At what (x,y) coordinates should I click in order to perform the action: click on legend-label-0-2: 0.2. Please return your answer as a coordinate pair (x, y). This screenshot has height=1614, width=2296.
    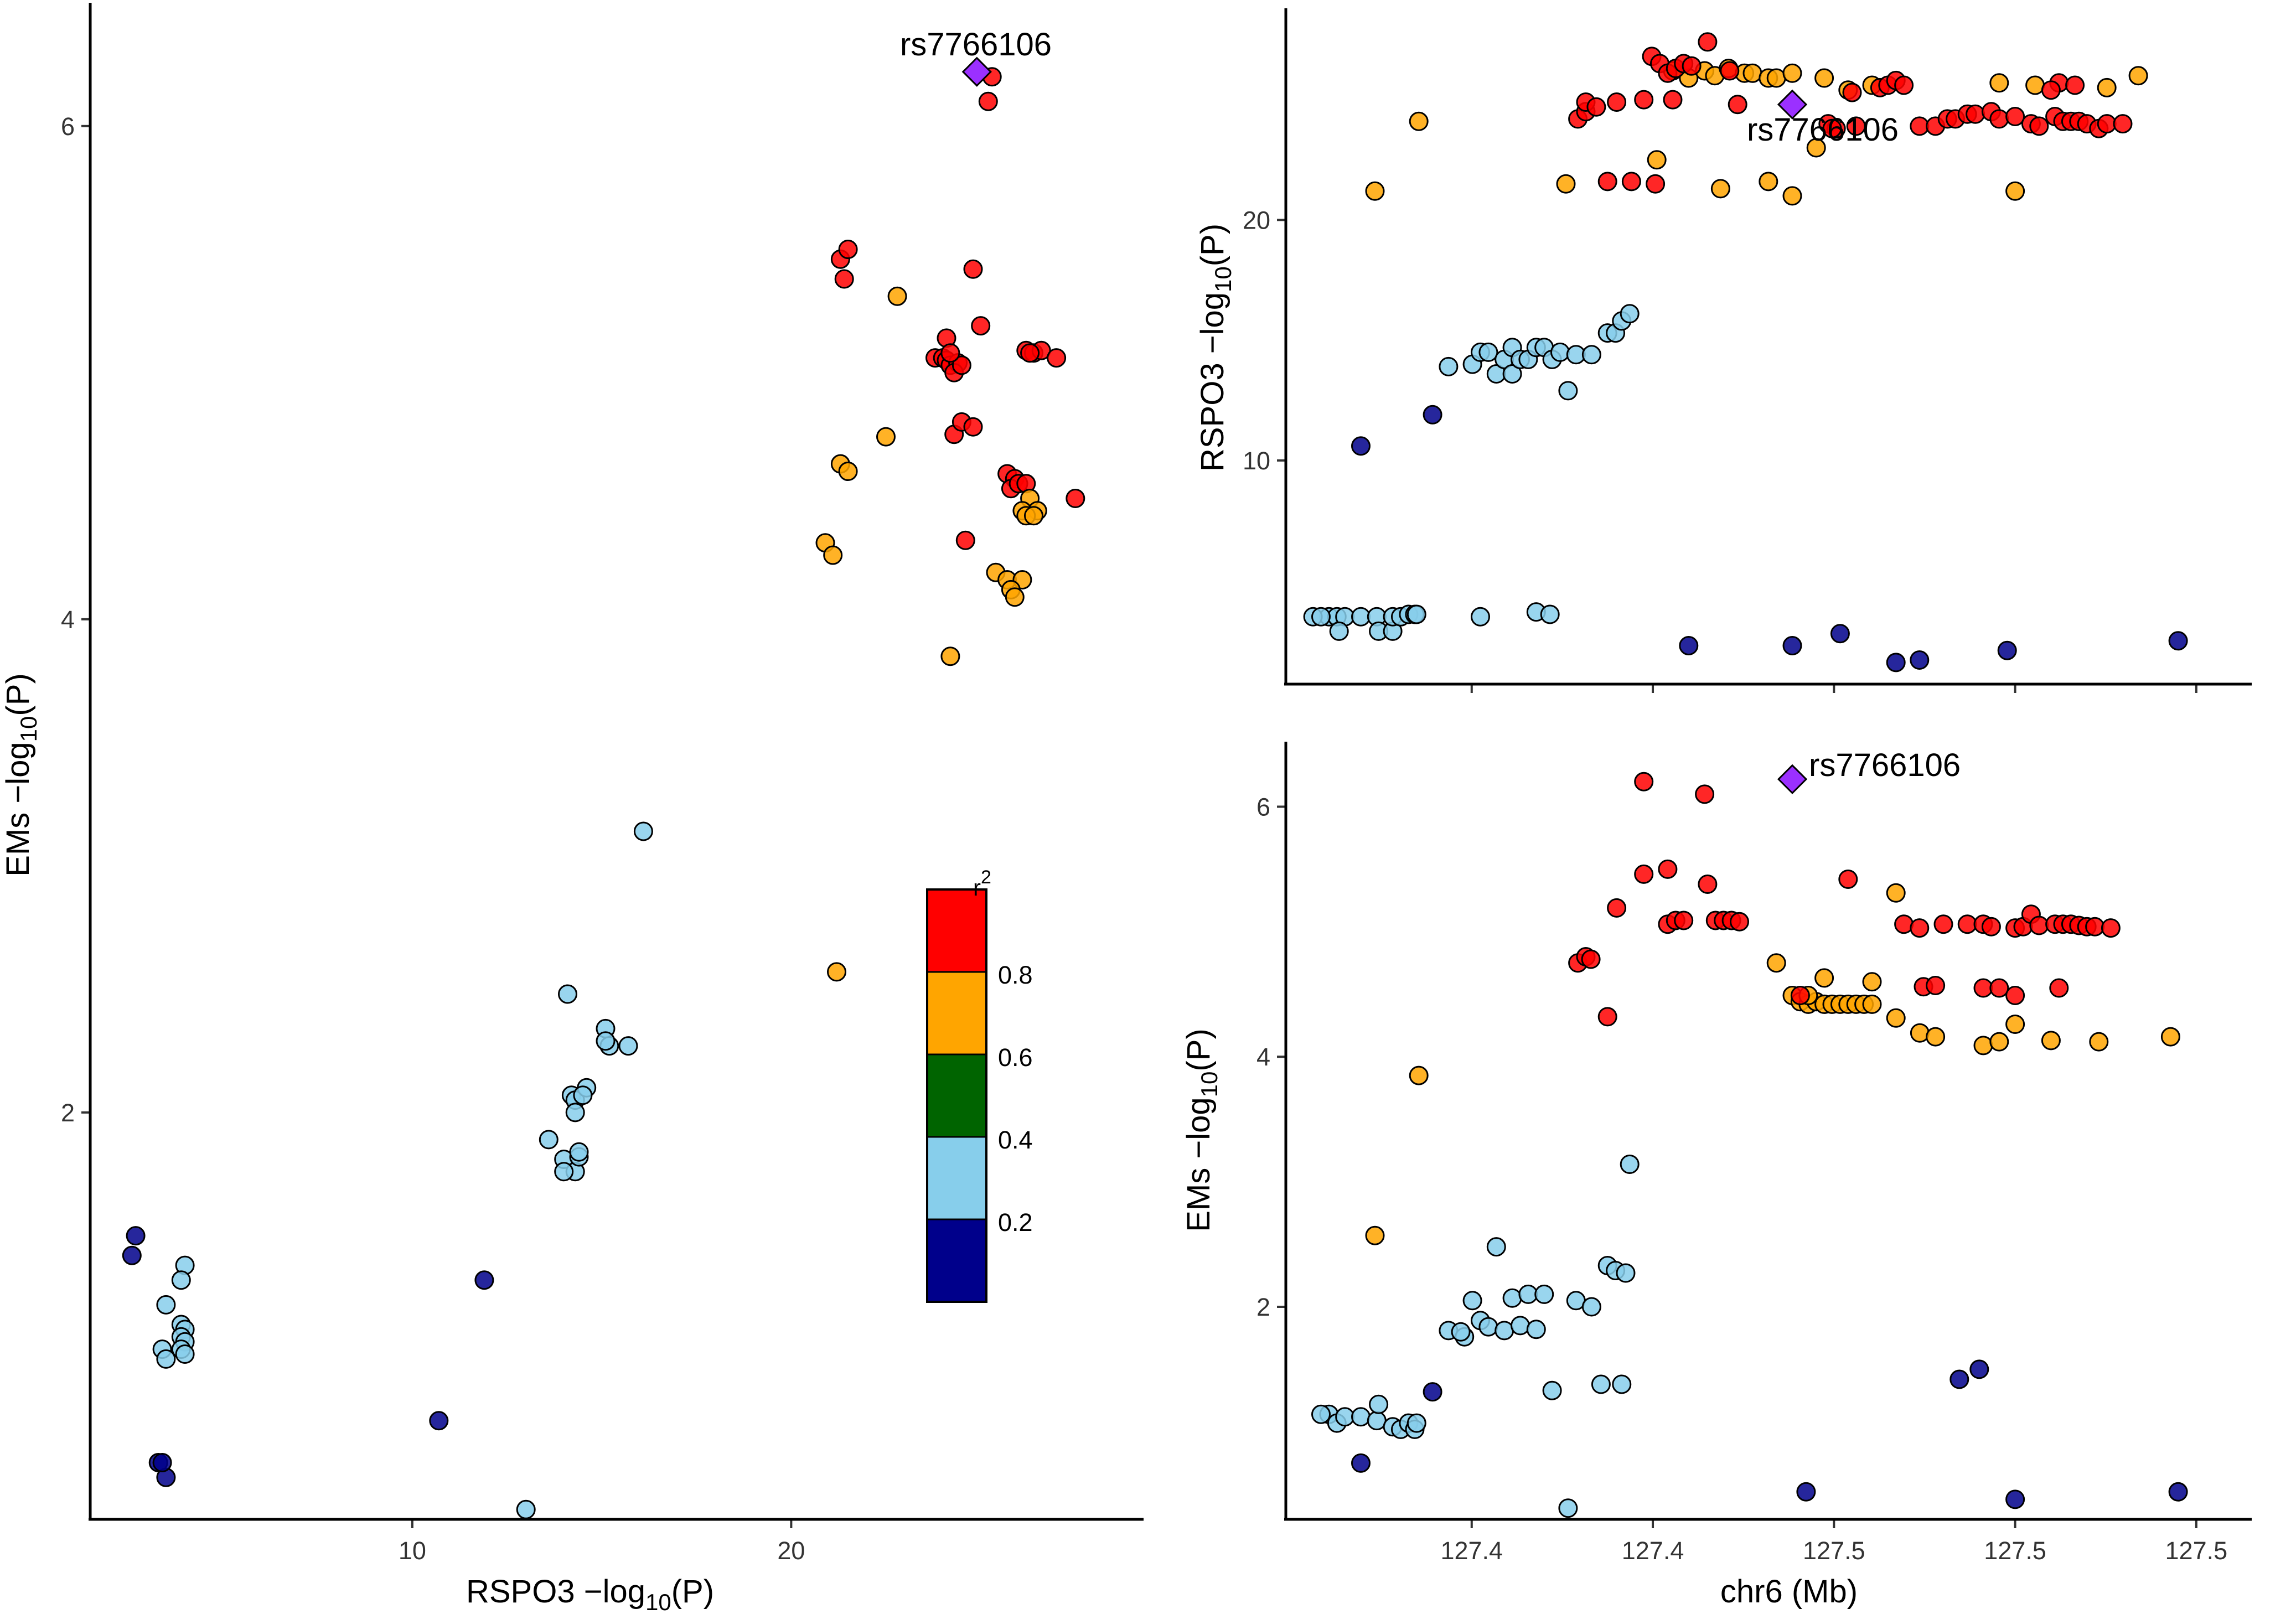
    Looking at the image, I should click on (1015, 1222).